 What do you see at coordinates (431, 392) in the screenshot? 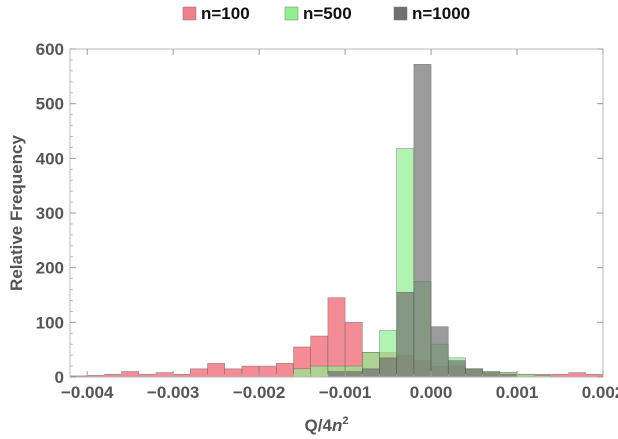
I see `x-tick-label: 0.000` at bounding box center [431, 392].